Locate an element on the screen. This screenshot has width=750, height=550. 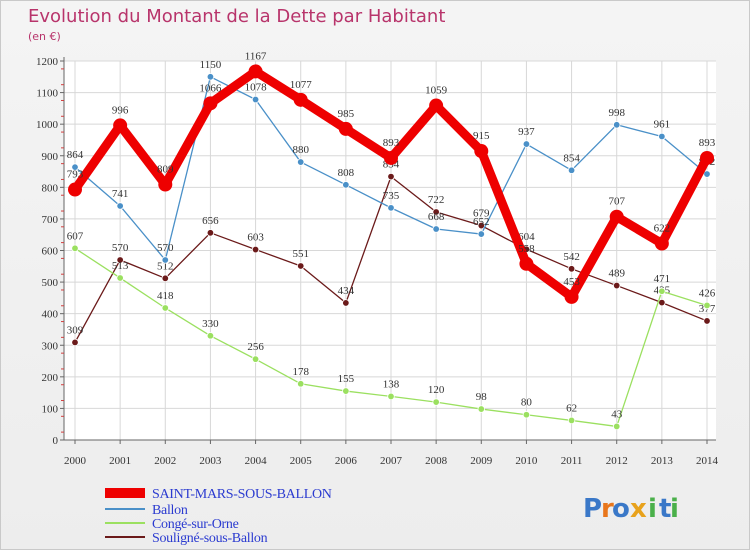
logo-letter: x is located at coordinates (638, 509).